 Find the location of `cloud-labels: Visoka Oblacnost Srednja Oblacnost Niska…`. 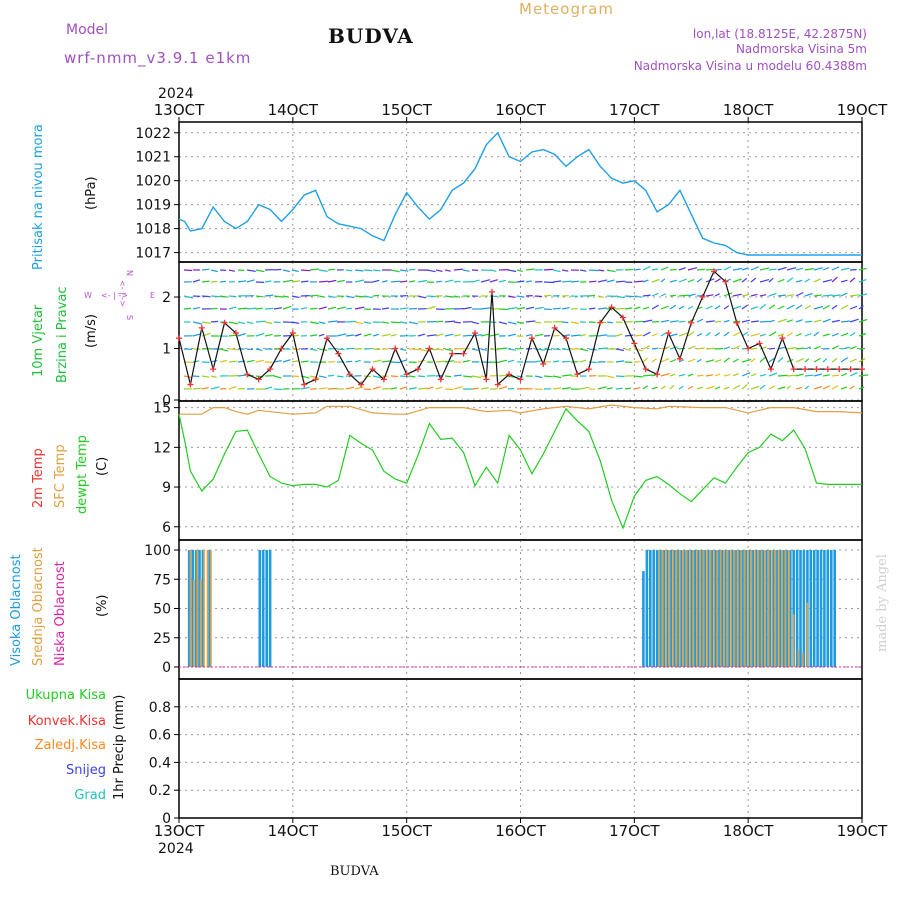

cloud-labels: Visoka Oblacnost Srednja Oblacnost Niska… is located at coordinates (59, 606).